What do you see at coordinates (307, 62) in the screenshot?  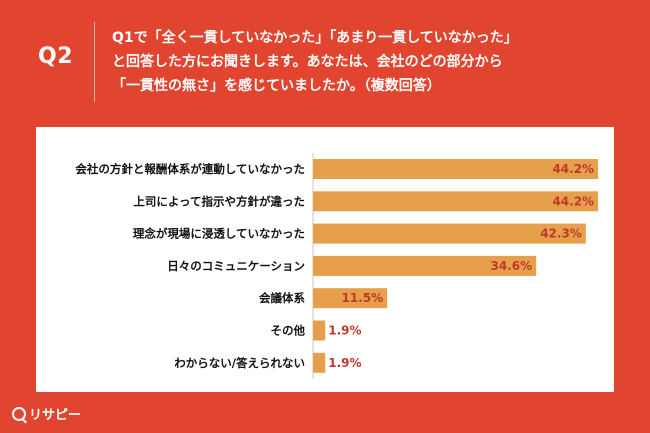 I see `question-line: と回答した方にお聞きします。あなたは、会社のどの部分から` at bounding box center [307, 62].